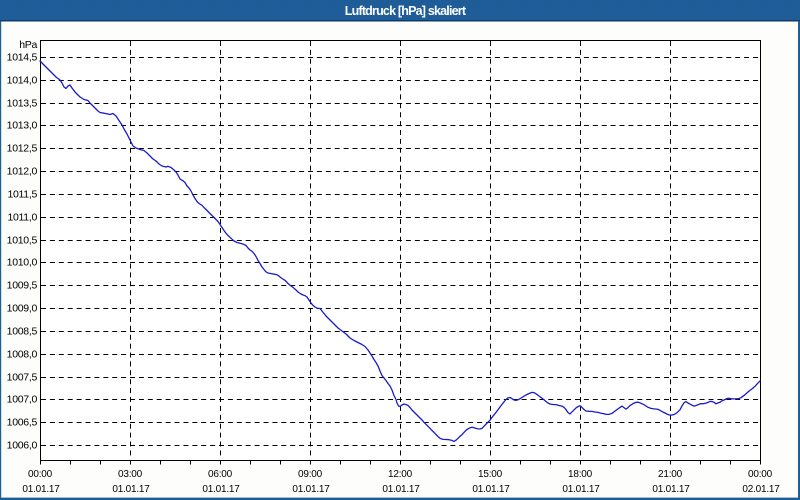  What do you see at coordinates (22, 332) in the screenshot?
I see `svg-text: 1008,5` at bounding box center [22, 332].